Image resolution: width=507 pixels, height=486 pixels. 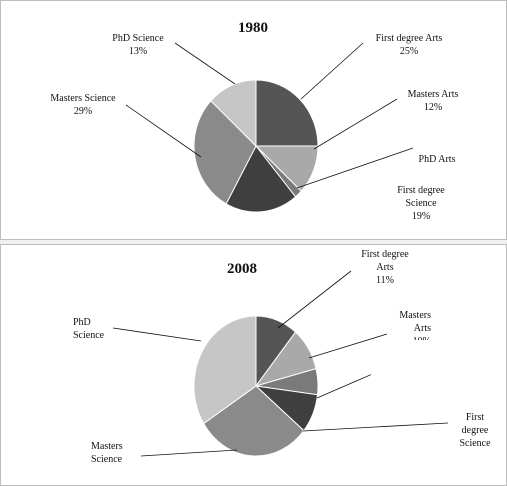 What do you see at coordinates (107, 453) in the screenshot?
I see `slice-label-masters-science: Masters Science` at bounding box center [107, 453].